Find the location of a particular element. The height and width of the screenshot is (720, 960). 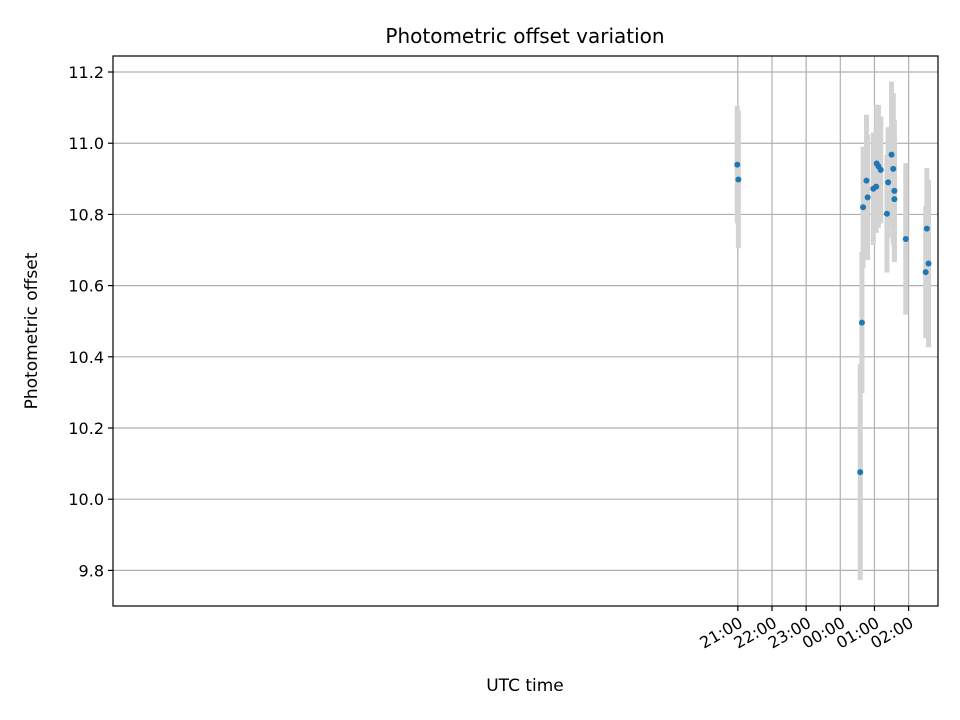

y-tick-label: 11.2 is located at coordinates (86, 72).